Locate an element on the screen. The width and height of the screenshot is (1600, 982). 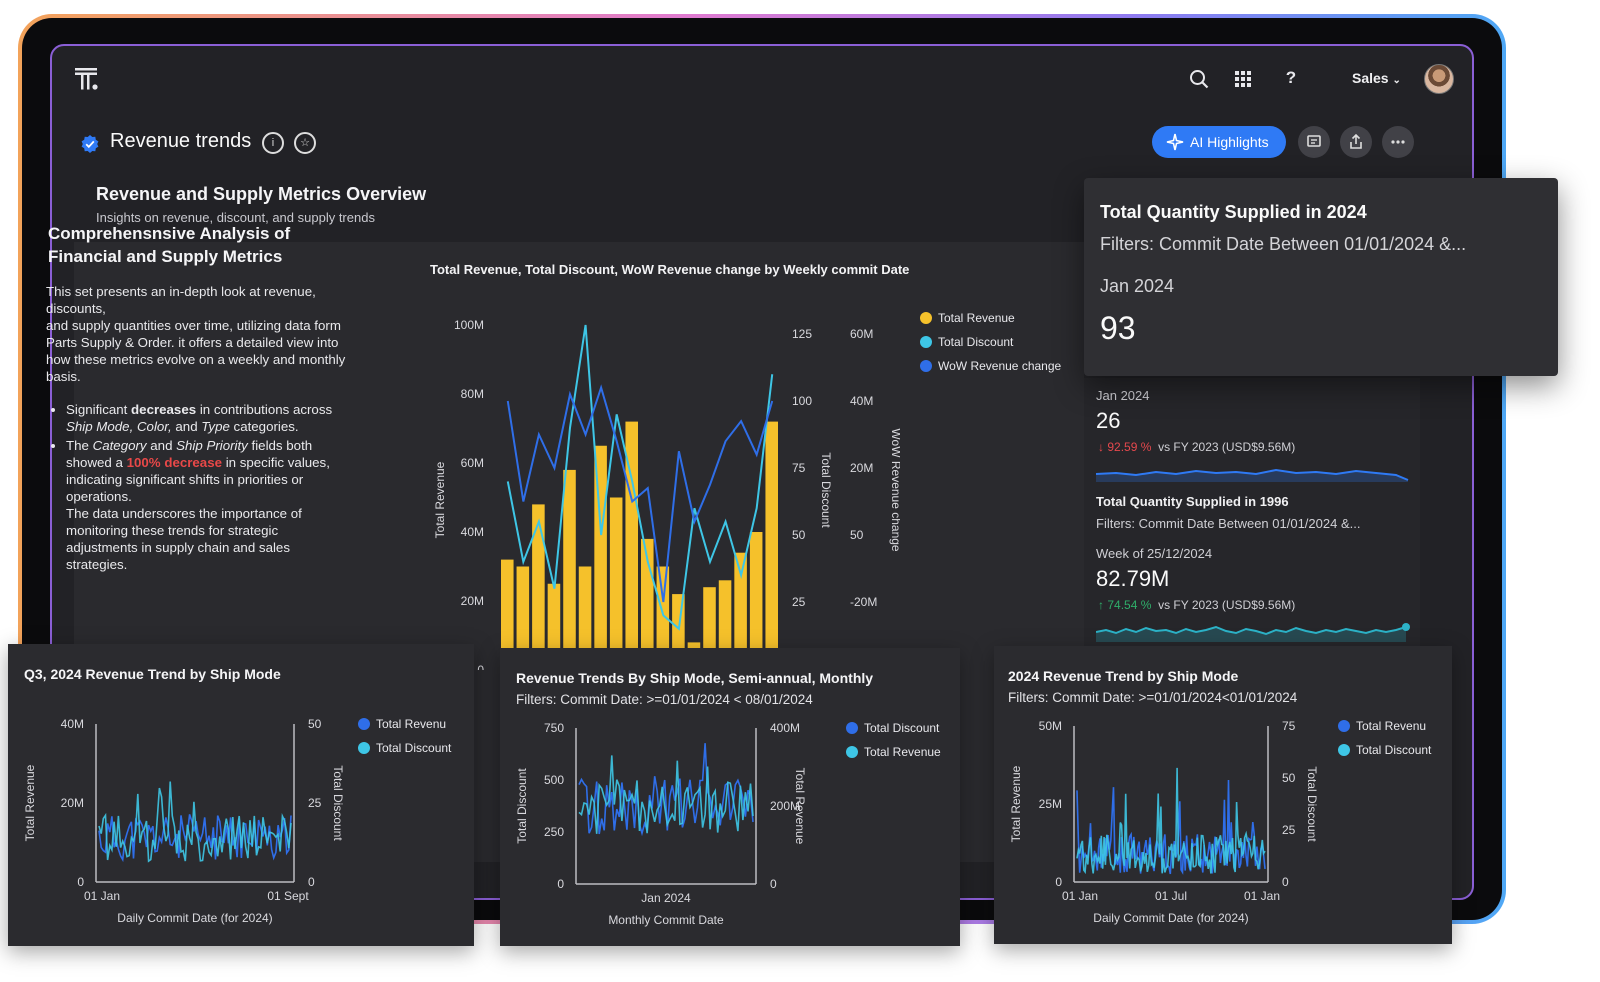
y2-tick-label: 25 is located at coordinates (799, 602).